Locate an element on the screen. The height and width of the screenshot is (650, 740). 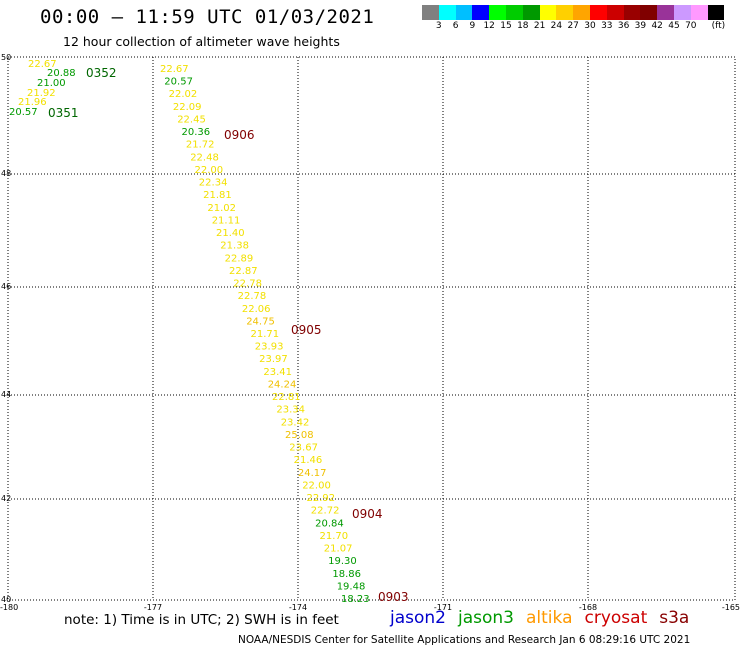
swh-value: 18.86 is located at coordinates (346, 574).